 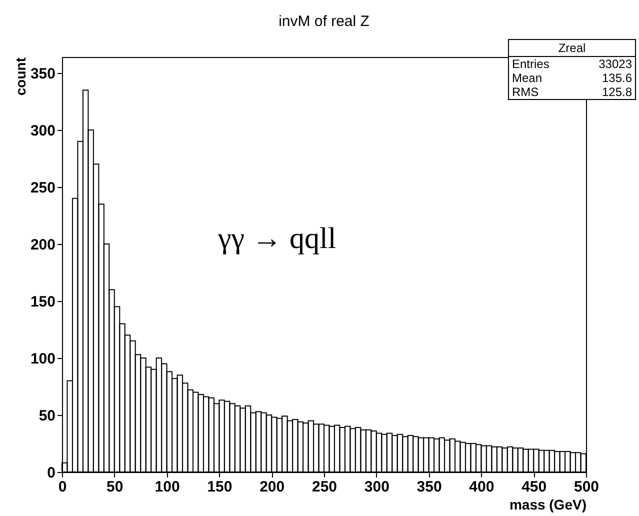 What do you see at coordinates (277, 239) in the screenshot?
I see `annotation: γγ → qqll` at bounding box center [277, 239].